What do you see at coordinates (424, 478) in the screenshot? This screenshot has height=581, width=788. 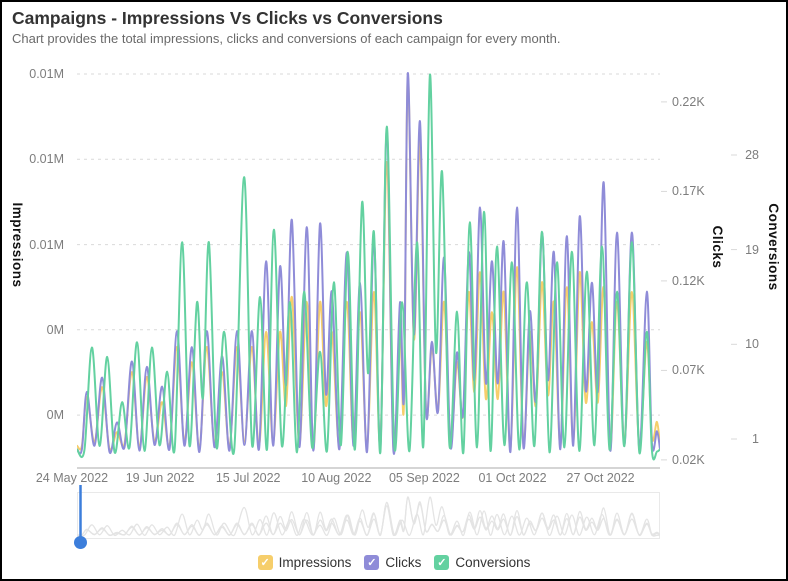 I see `x-axis-label: 05 Sep 2022` at bounding box center [424, 478].